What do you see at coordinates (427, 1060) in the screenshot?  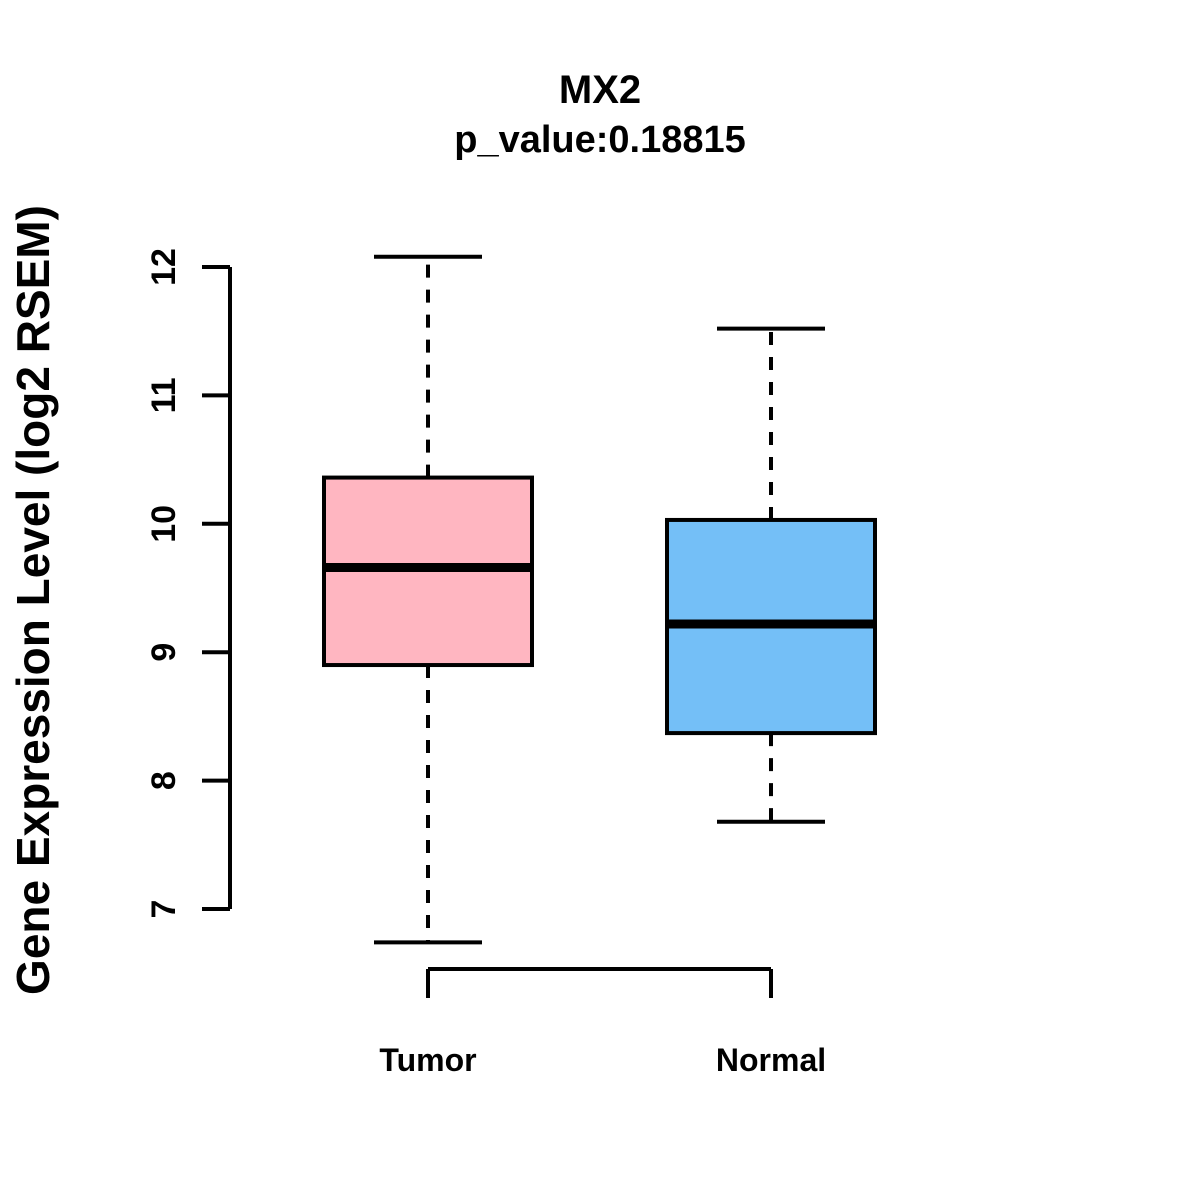 I see `category-label-tumor: Tumor` at bounding box center [427, 1060].